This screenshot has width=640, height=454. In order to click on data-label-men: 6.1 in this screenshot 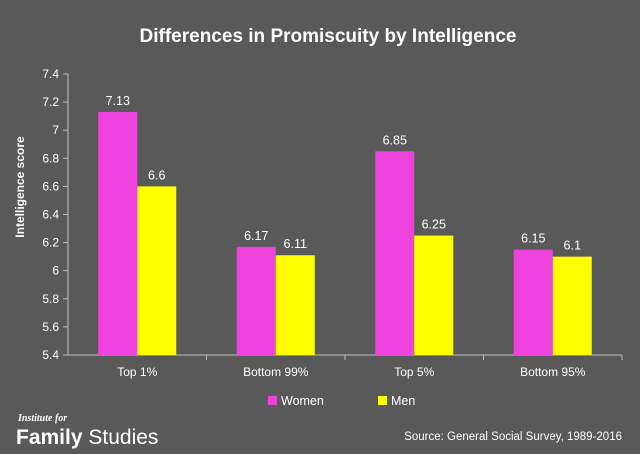, I will do `click(572, 246)`.